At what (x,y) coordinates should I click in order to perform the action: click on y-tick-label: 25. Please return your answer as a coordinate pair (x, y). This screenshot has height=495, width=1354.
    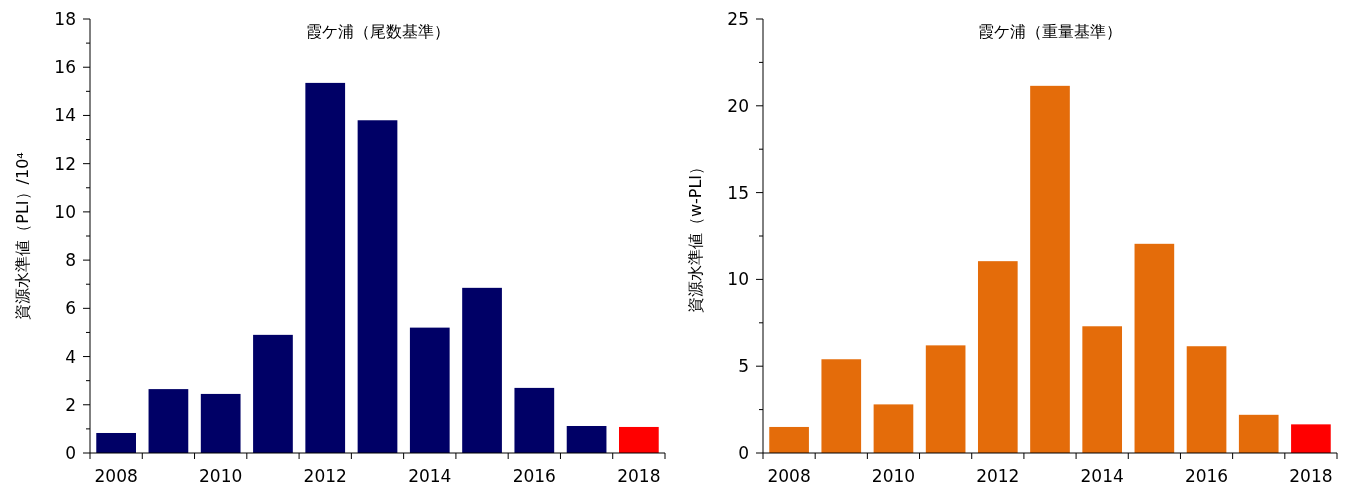
    Looking at the image, I should click on (738, 19).